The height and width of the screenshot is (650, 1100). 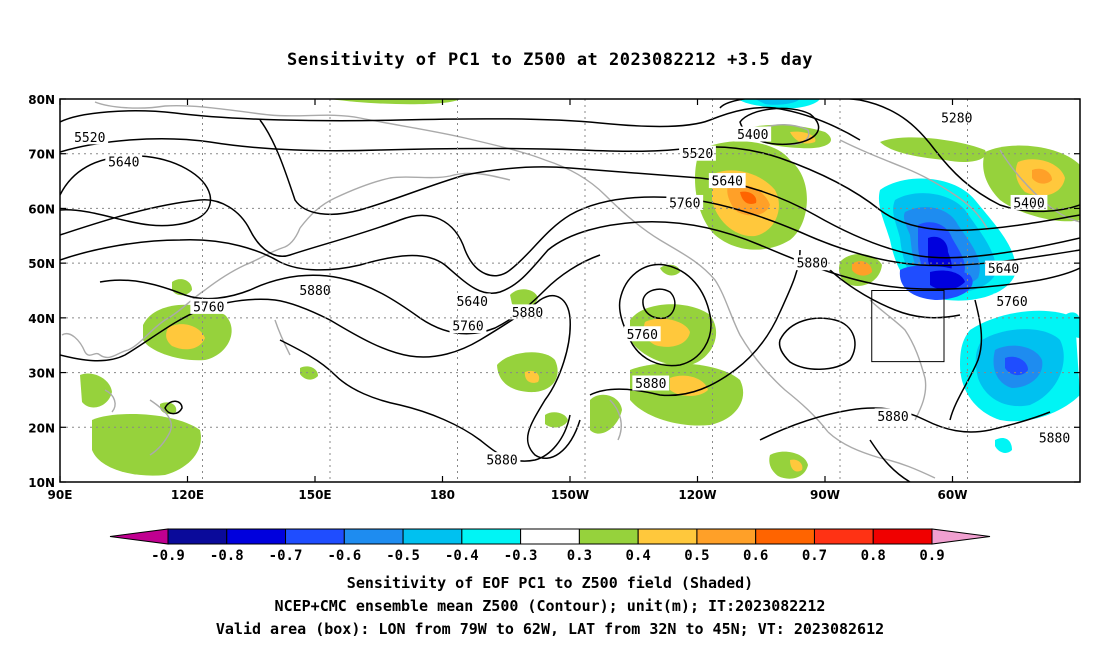 What do you see at coordinates (814, 556) in the screenshot?
I see `colorbar-label: 0.7` at bounding box center [814, 556].